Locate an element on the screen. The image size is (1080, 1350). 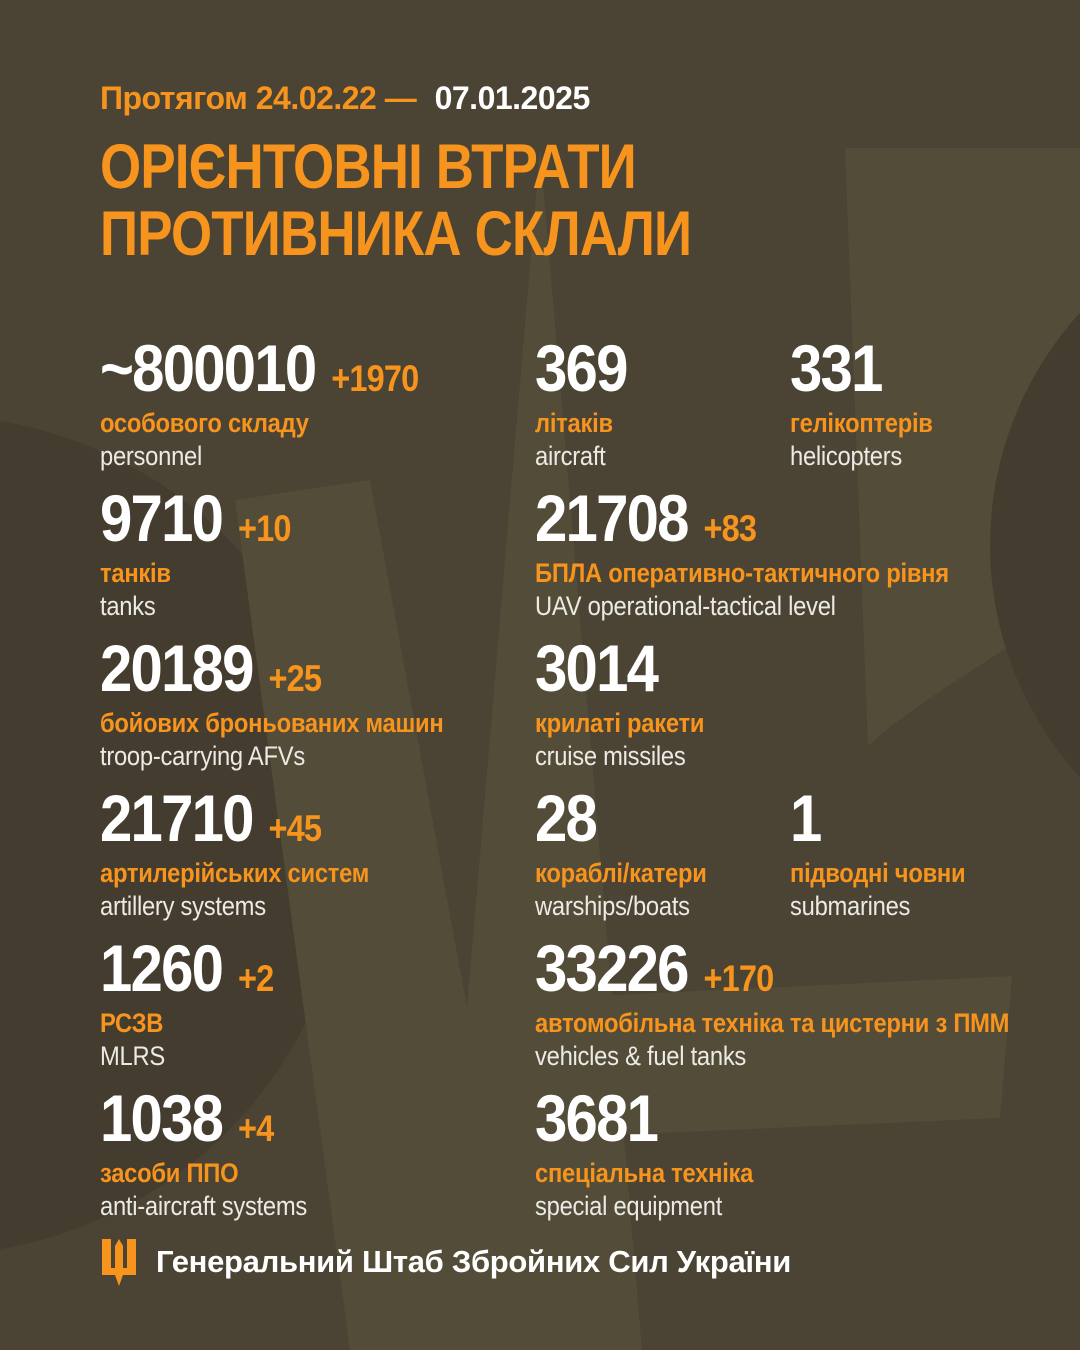
stat-label-en: personnel is located at coordinates (151, 456).